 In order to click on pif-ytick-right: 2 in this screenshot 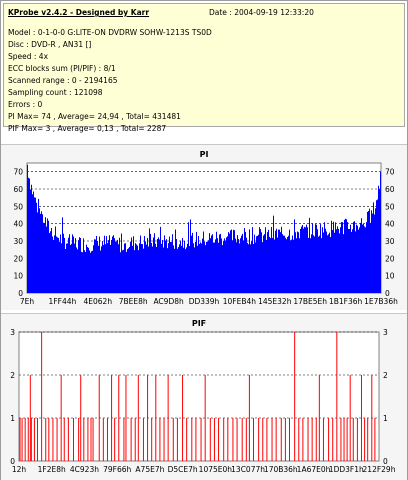, I will do `click(385, 375)`.